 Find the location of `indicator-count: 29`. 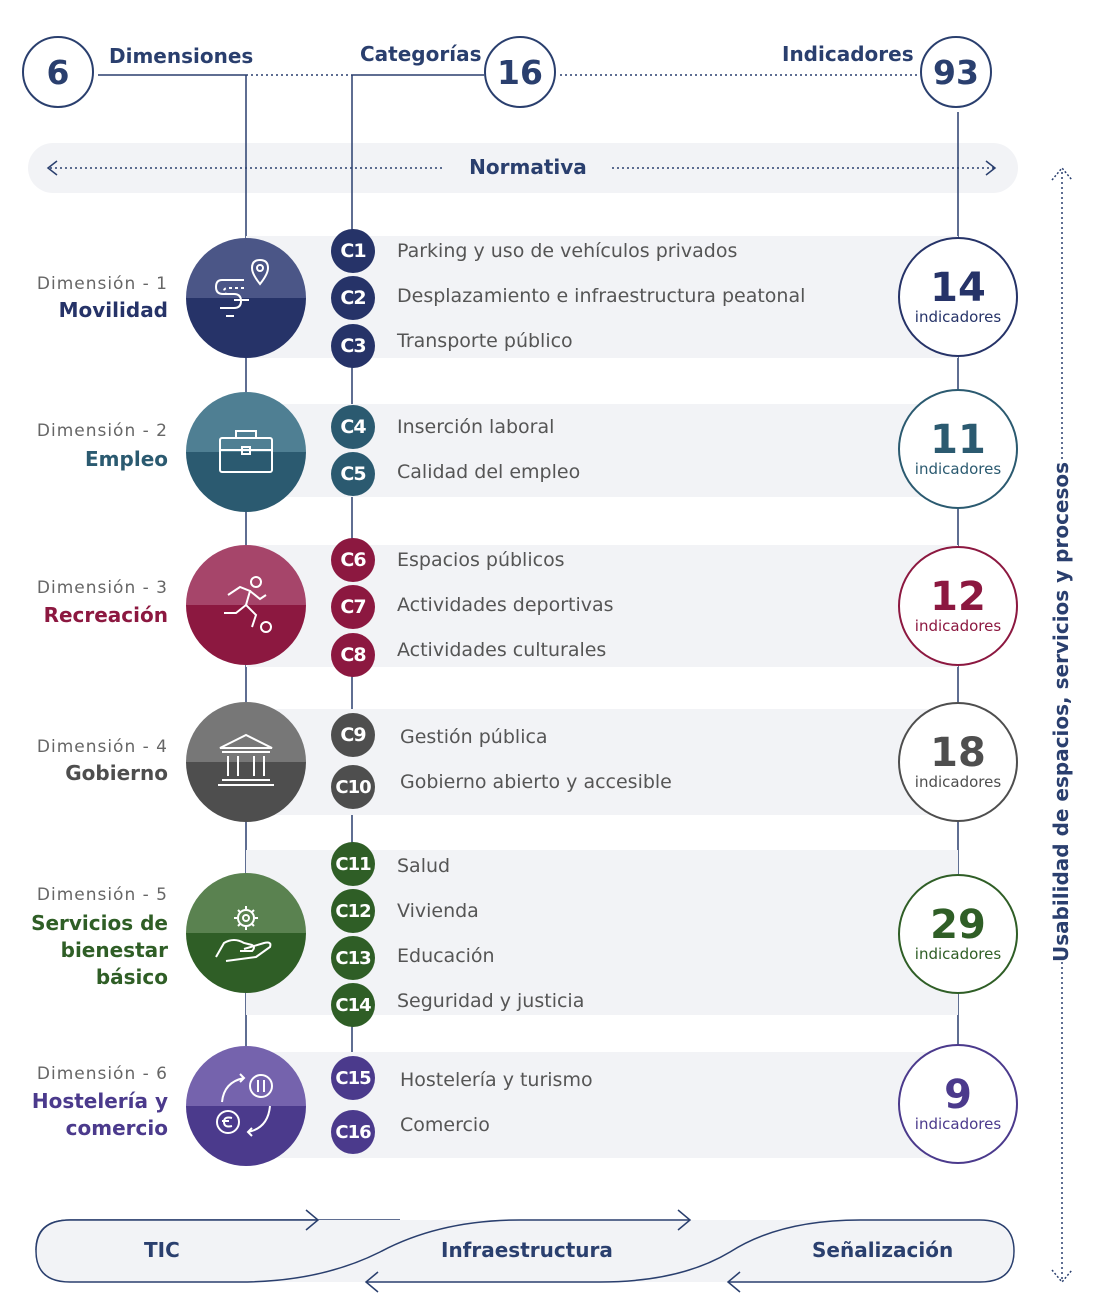

indicator-count: 29 is located at coordinates (958, 925).